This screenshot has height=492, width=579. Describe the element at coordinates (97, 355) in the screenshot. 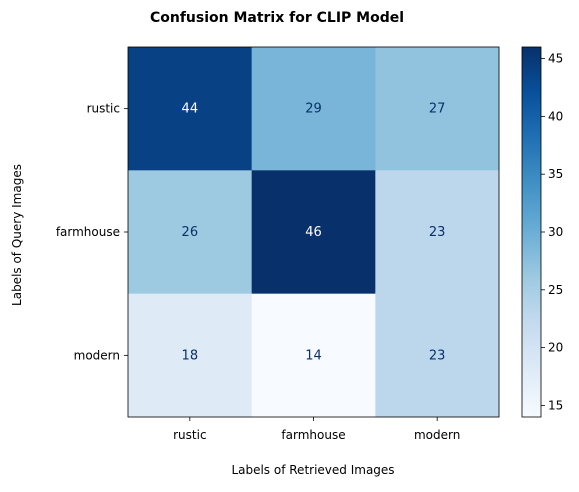

I see `y-tick-label: modern` at that location.